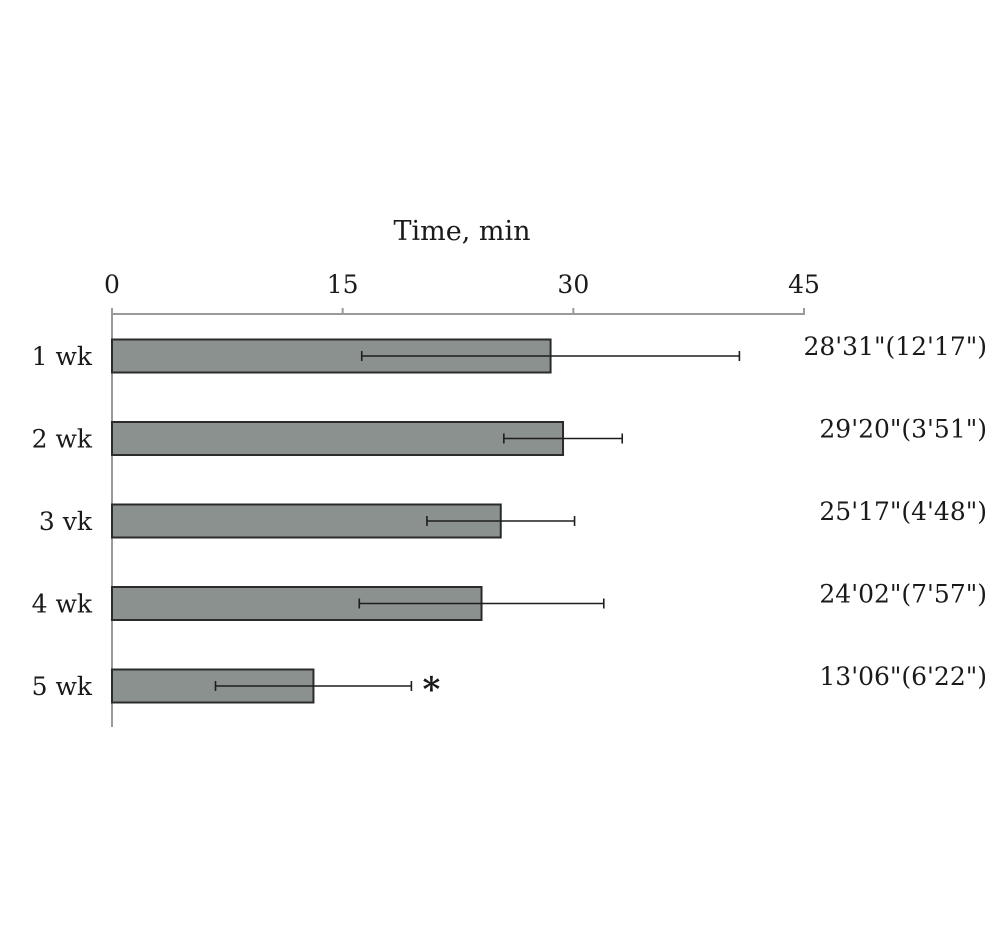 The width and height of the screenshot is (1000, 934). What do you see at coordinates (573, 284) in the screenshot?
I see `x-tick-label: 30` at bounding box center [573, 284].